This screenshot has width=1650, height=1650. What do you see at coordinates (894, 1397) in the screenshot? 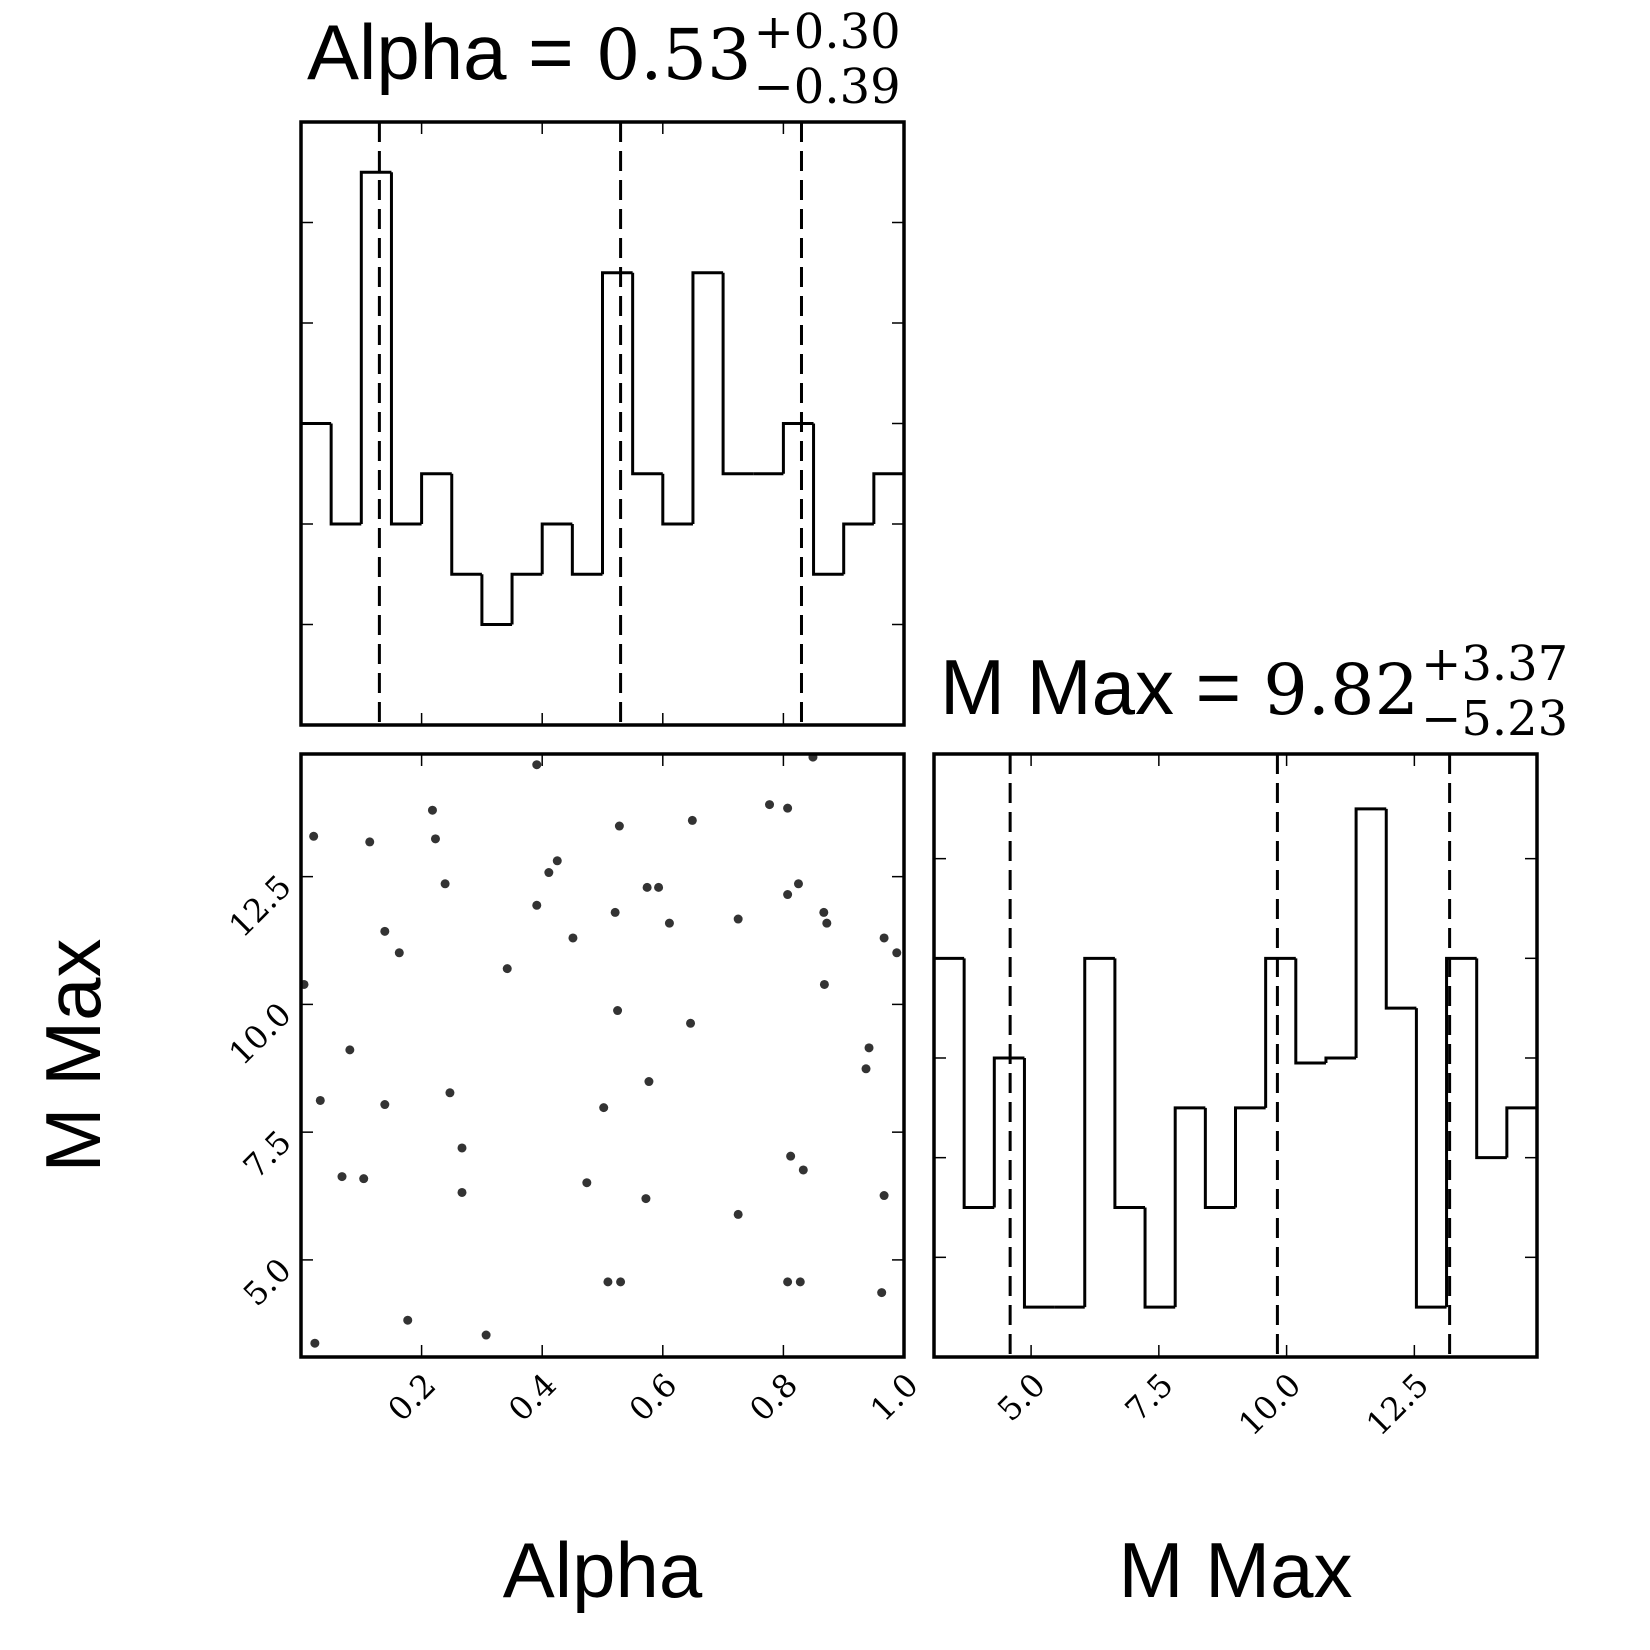
I see `x-tick-label: 1.0` at bounding box center [894, 1397].